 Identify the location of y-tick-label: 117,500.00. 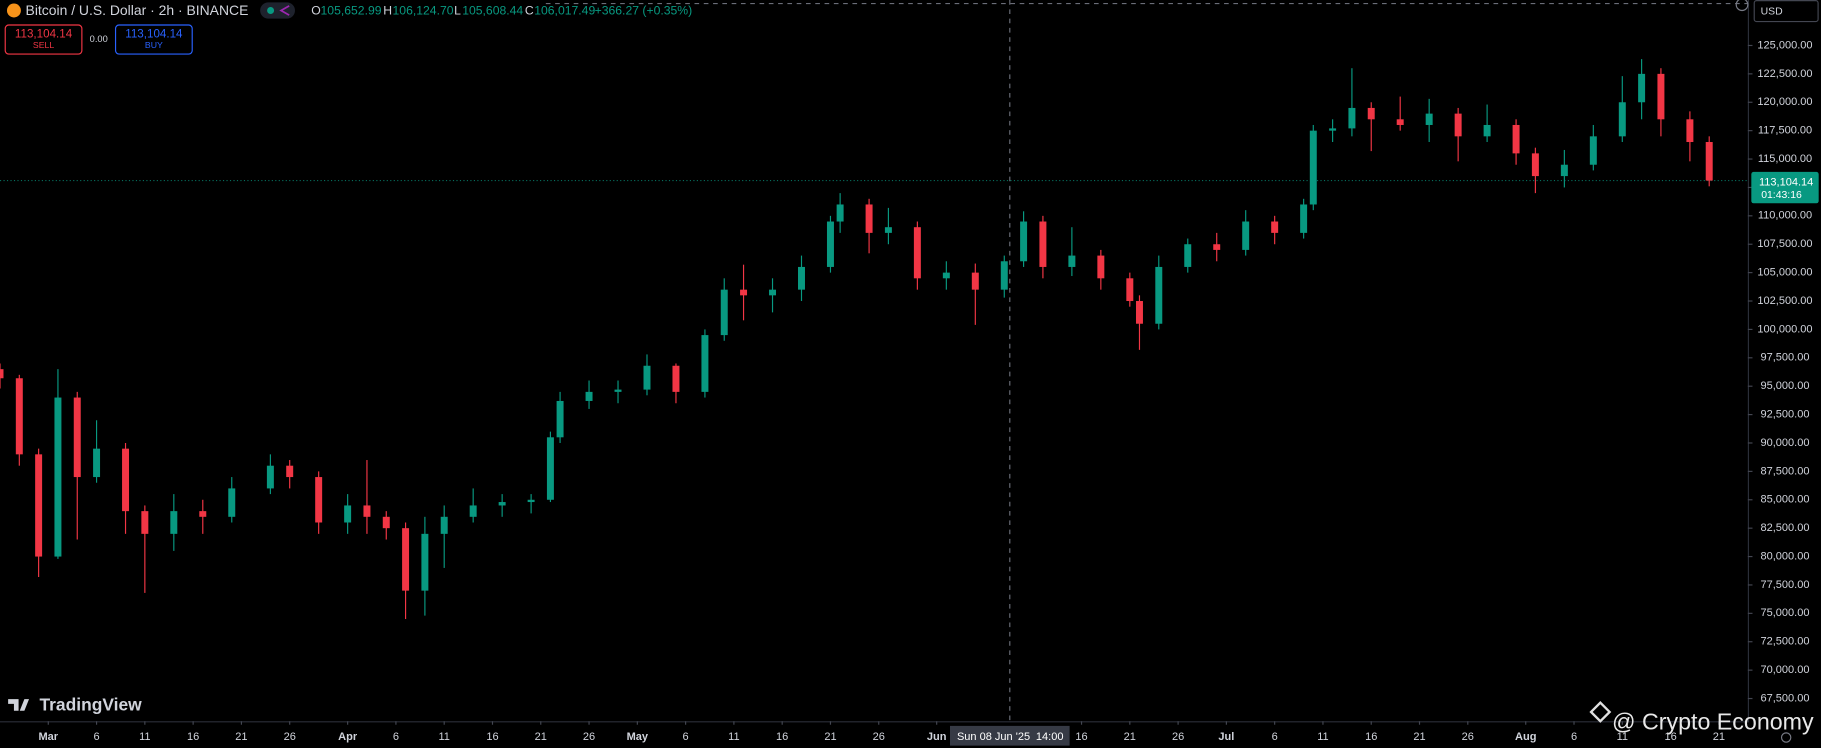
(1785, 131).